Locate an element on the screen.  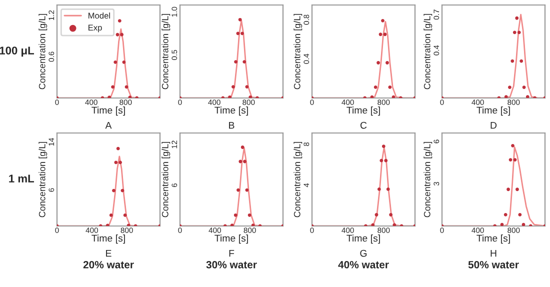
text: E is located at coordinates (109, 253).